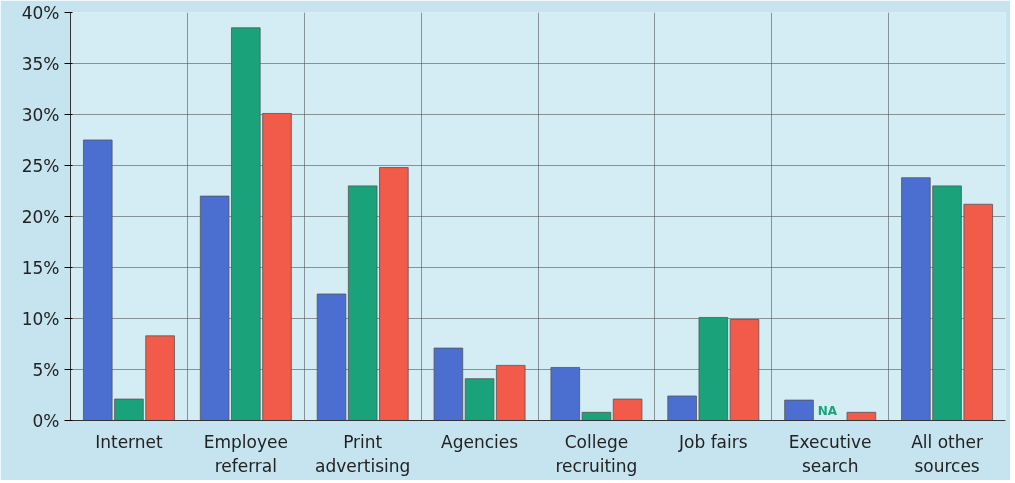 This screenshot has width=1015, height=483. I want to click on y-tick-label: 30%, so click(40, 114).